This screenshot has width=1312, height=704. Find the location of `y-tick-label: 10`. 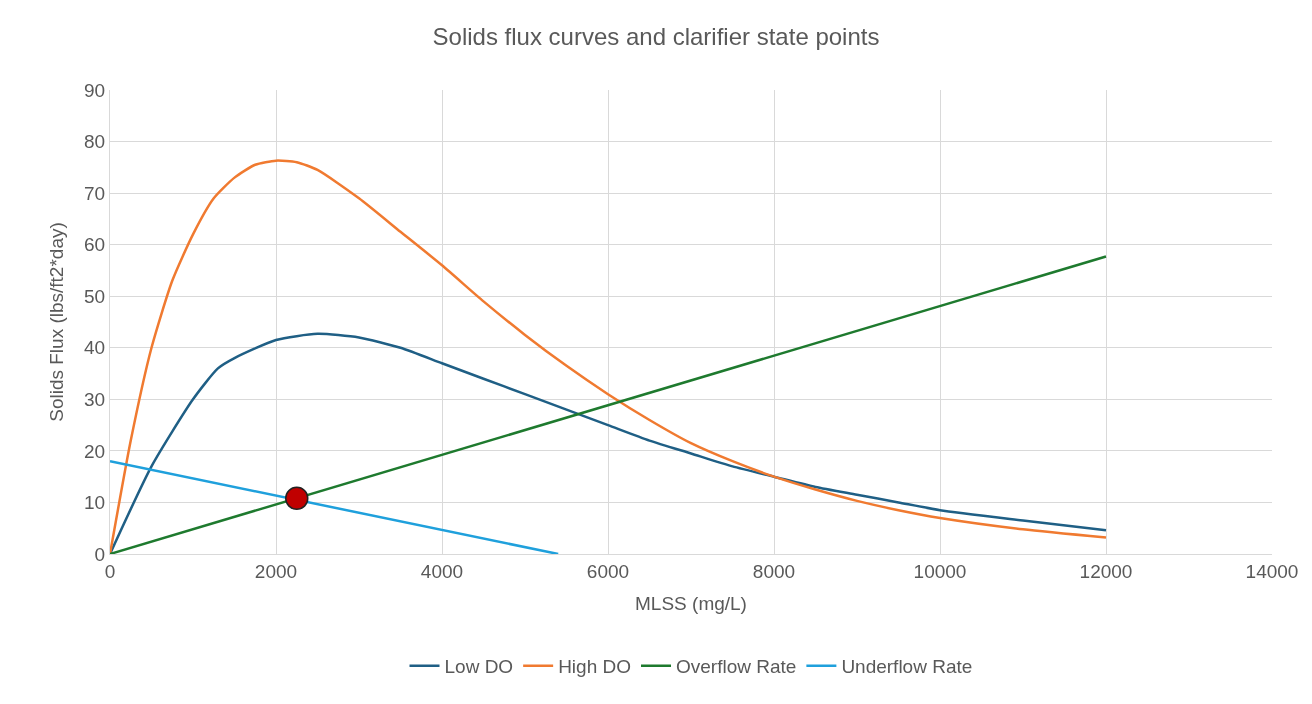

y-tick-label: 10 is located at coordinates (95, 503).